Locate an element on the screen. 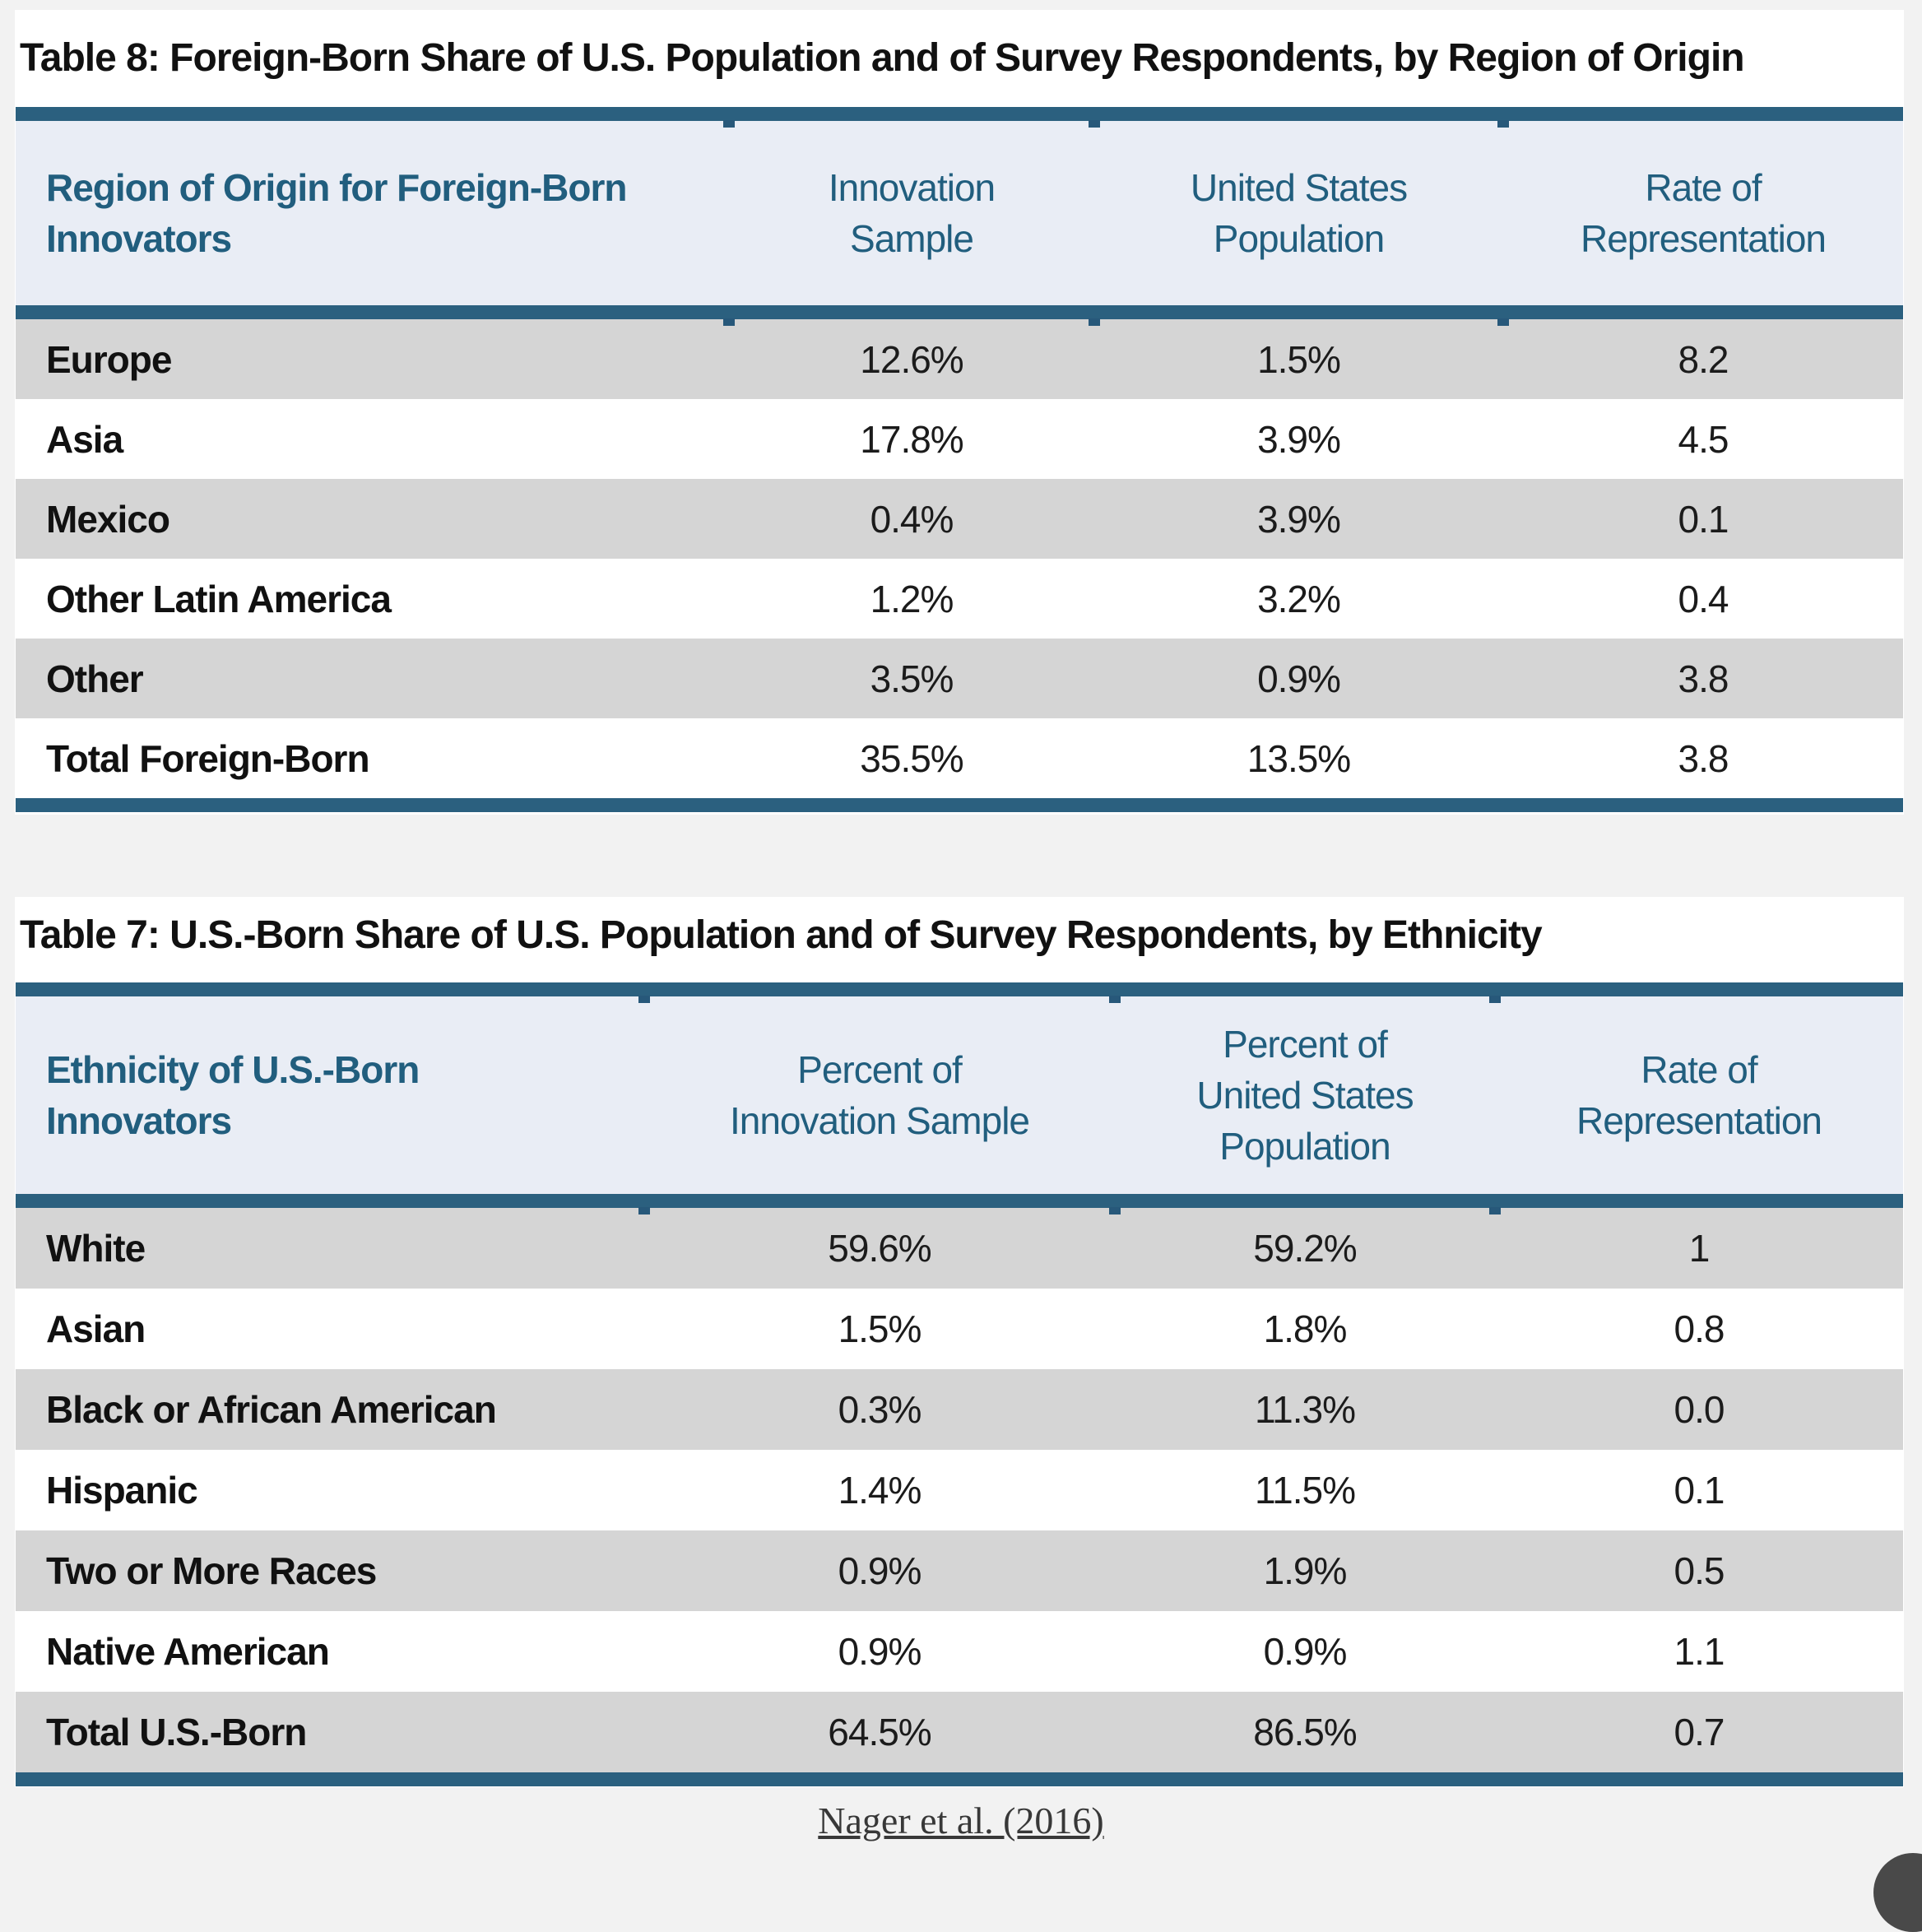 The width and height of the screenshot is (1922, 1932). table-row: Two or More Races 0.9% 1.9% 0.5 is located at coordinates (959, 1570).